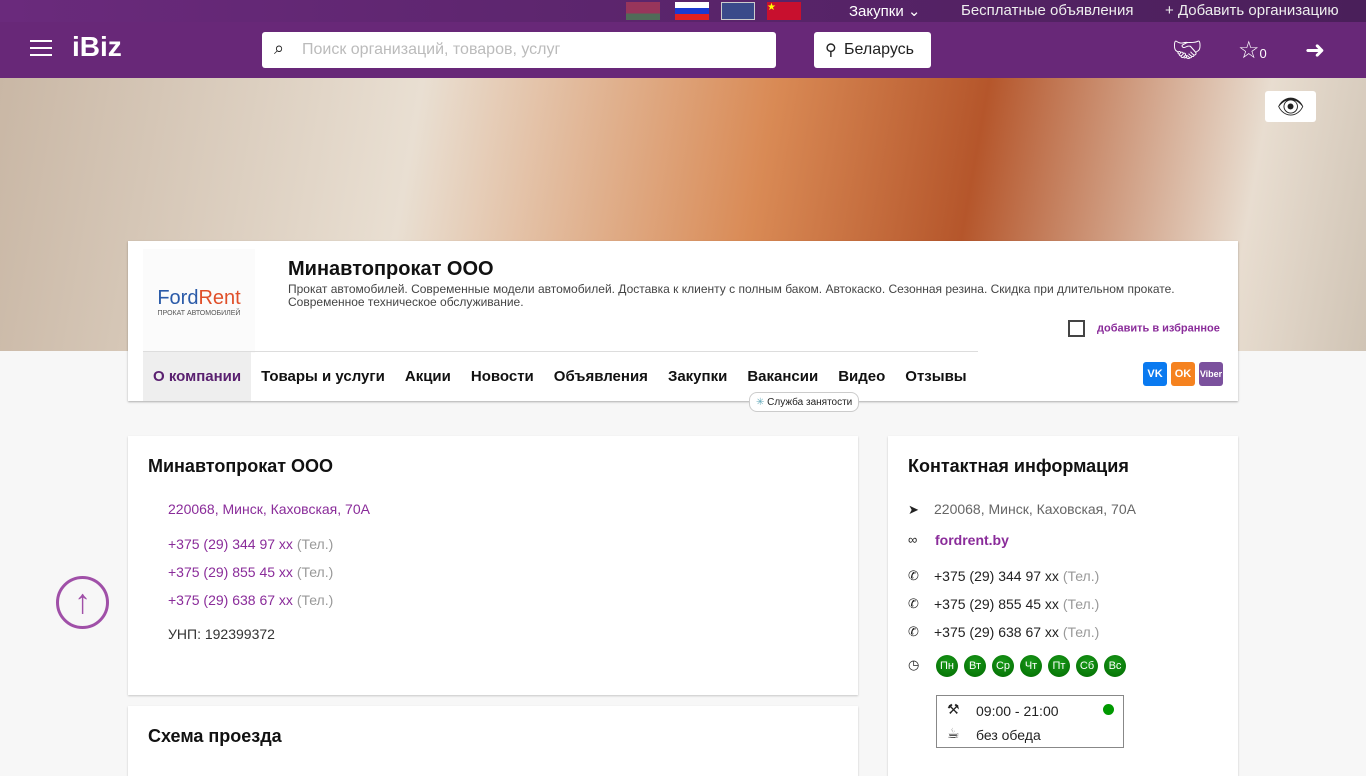  Describe the element at coordinates (1018, 466) in the screenshot. I see `contacts-title: Контактная информация` at that location.